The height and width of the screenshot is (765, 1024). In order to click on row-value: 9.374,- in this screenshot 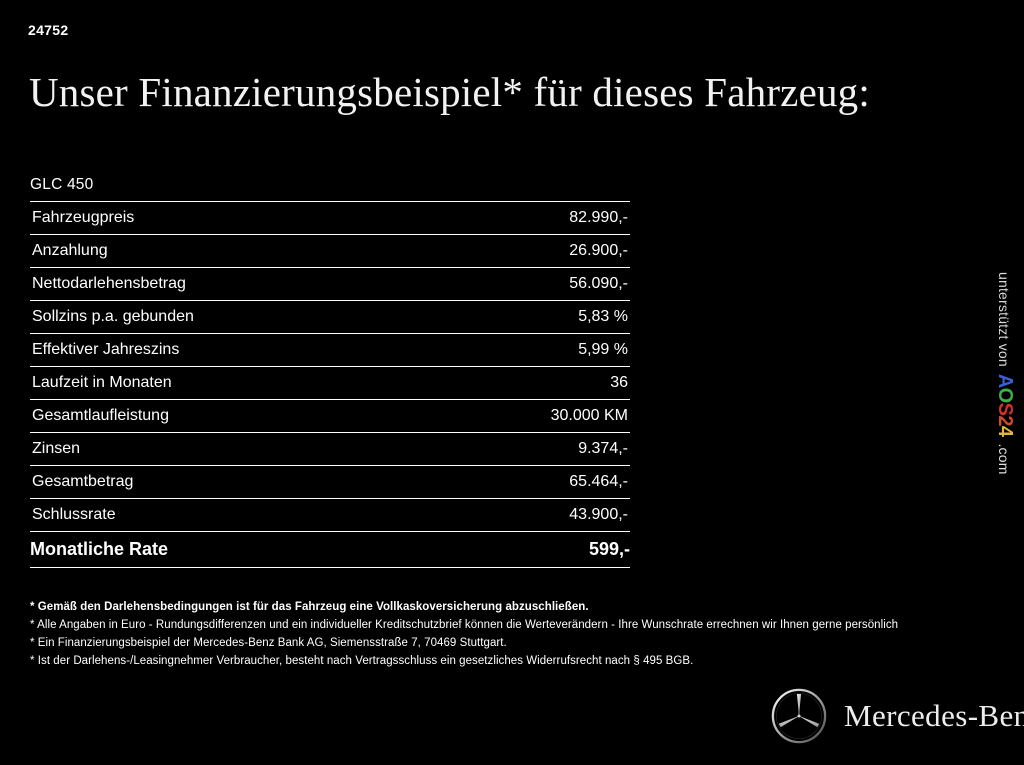, I will do `click(603, 448)`.